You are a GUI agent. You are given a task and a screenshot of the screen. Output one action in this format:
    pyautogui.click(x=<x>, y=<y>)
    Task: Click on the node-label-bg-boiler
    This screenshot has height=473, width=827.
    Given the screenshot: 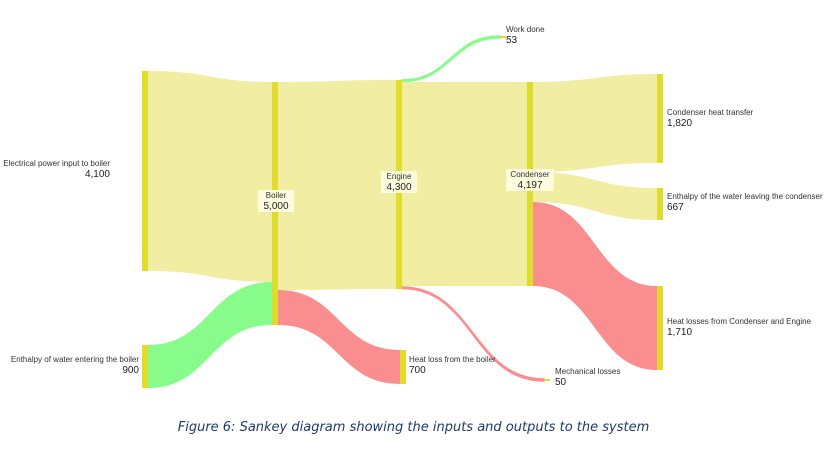 What is the action you would take?
    pyautogui.click(x=276, y=201)
    